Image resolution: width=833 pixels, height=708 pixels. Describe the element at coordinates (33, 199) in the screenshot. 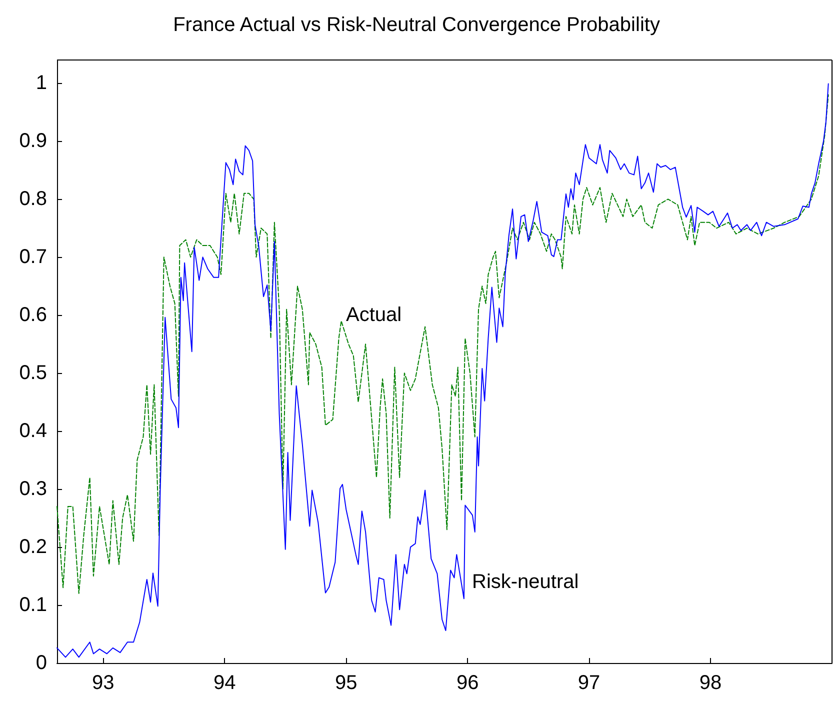

I see `y-tick-label: 0.8` at that location.